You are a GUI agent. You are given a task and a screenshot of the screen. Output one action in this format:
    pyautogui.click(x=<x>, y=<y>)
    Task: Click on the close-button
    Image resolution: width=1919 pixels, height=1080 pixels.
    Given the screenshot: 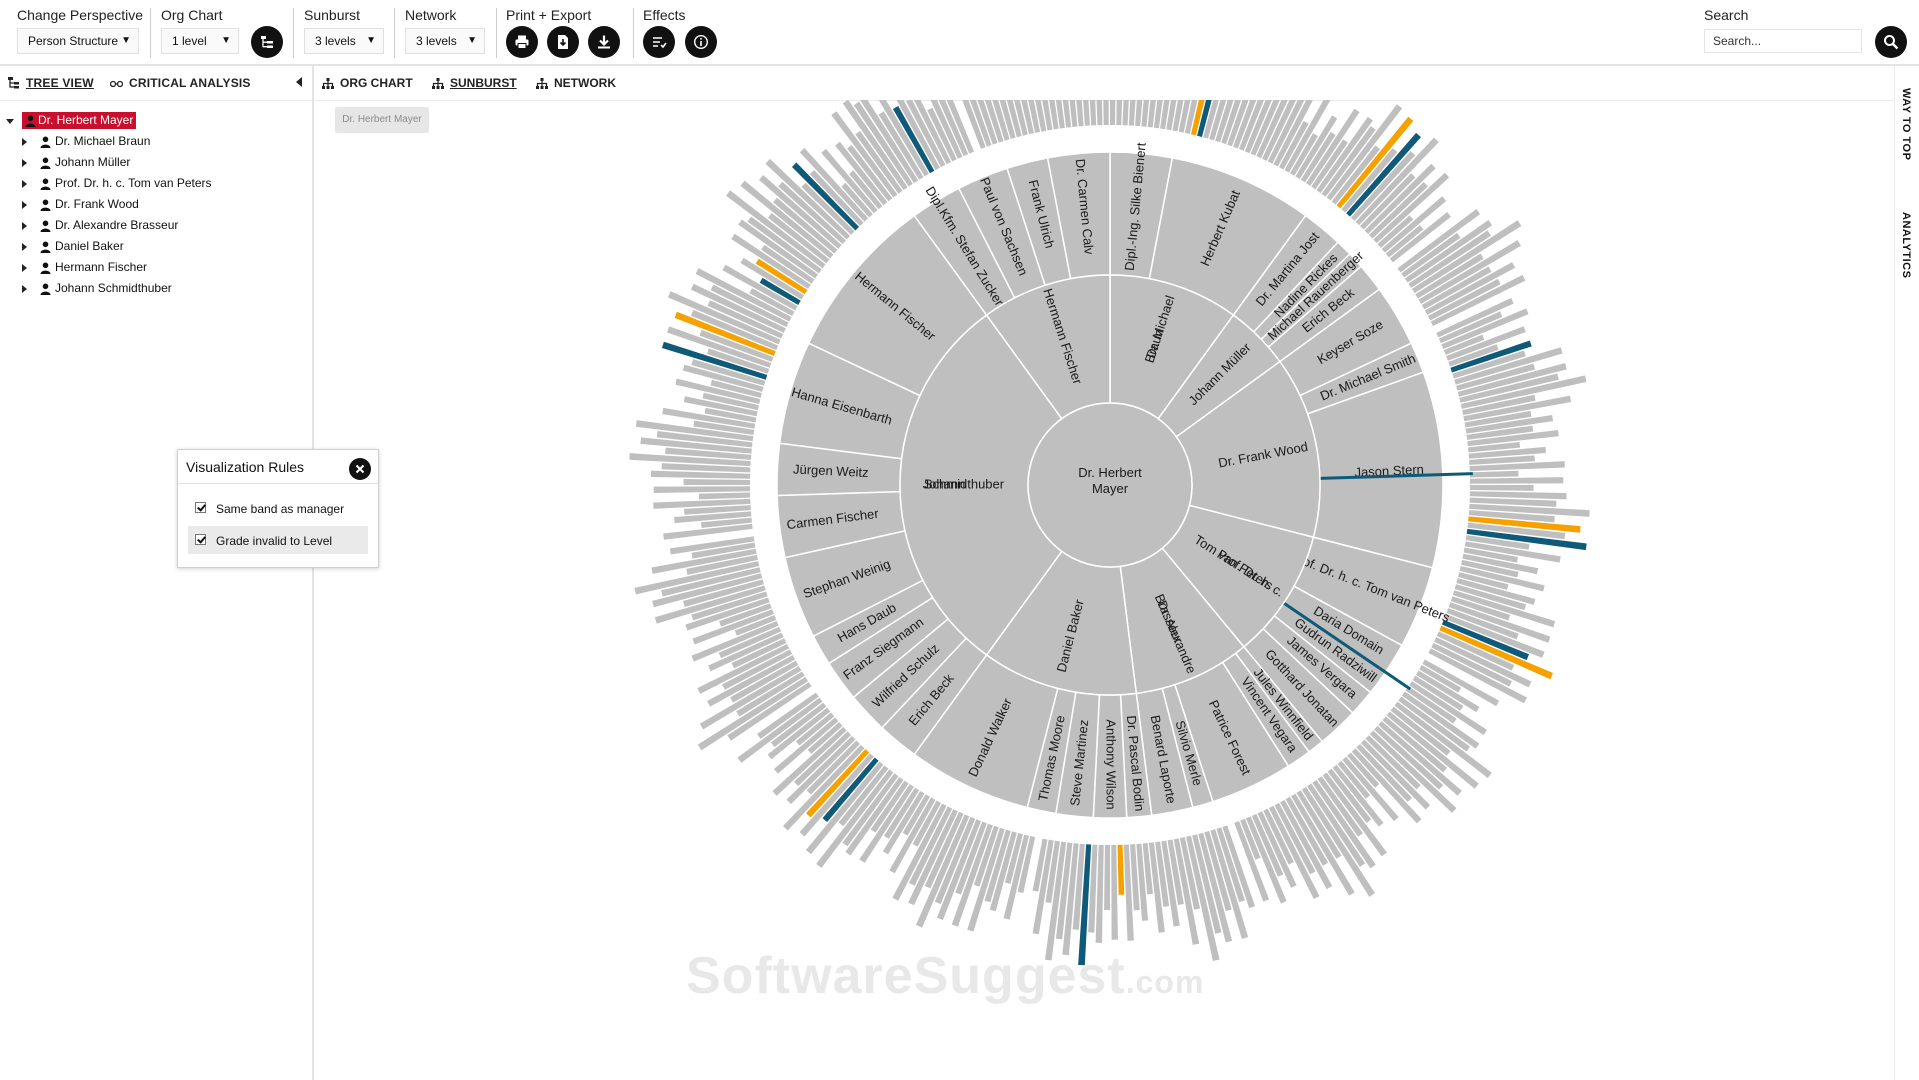 What is the action you would take?
    pyautogui.click(x=360, y=469)
    